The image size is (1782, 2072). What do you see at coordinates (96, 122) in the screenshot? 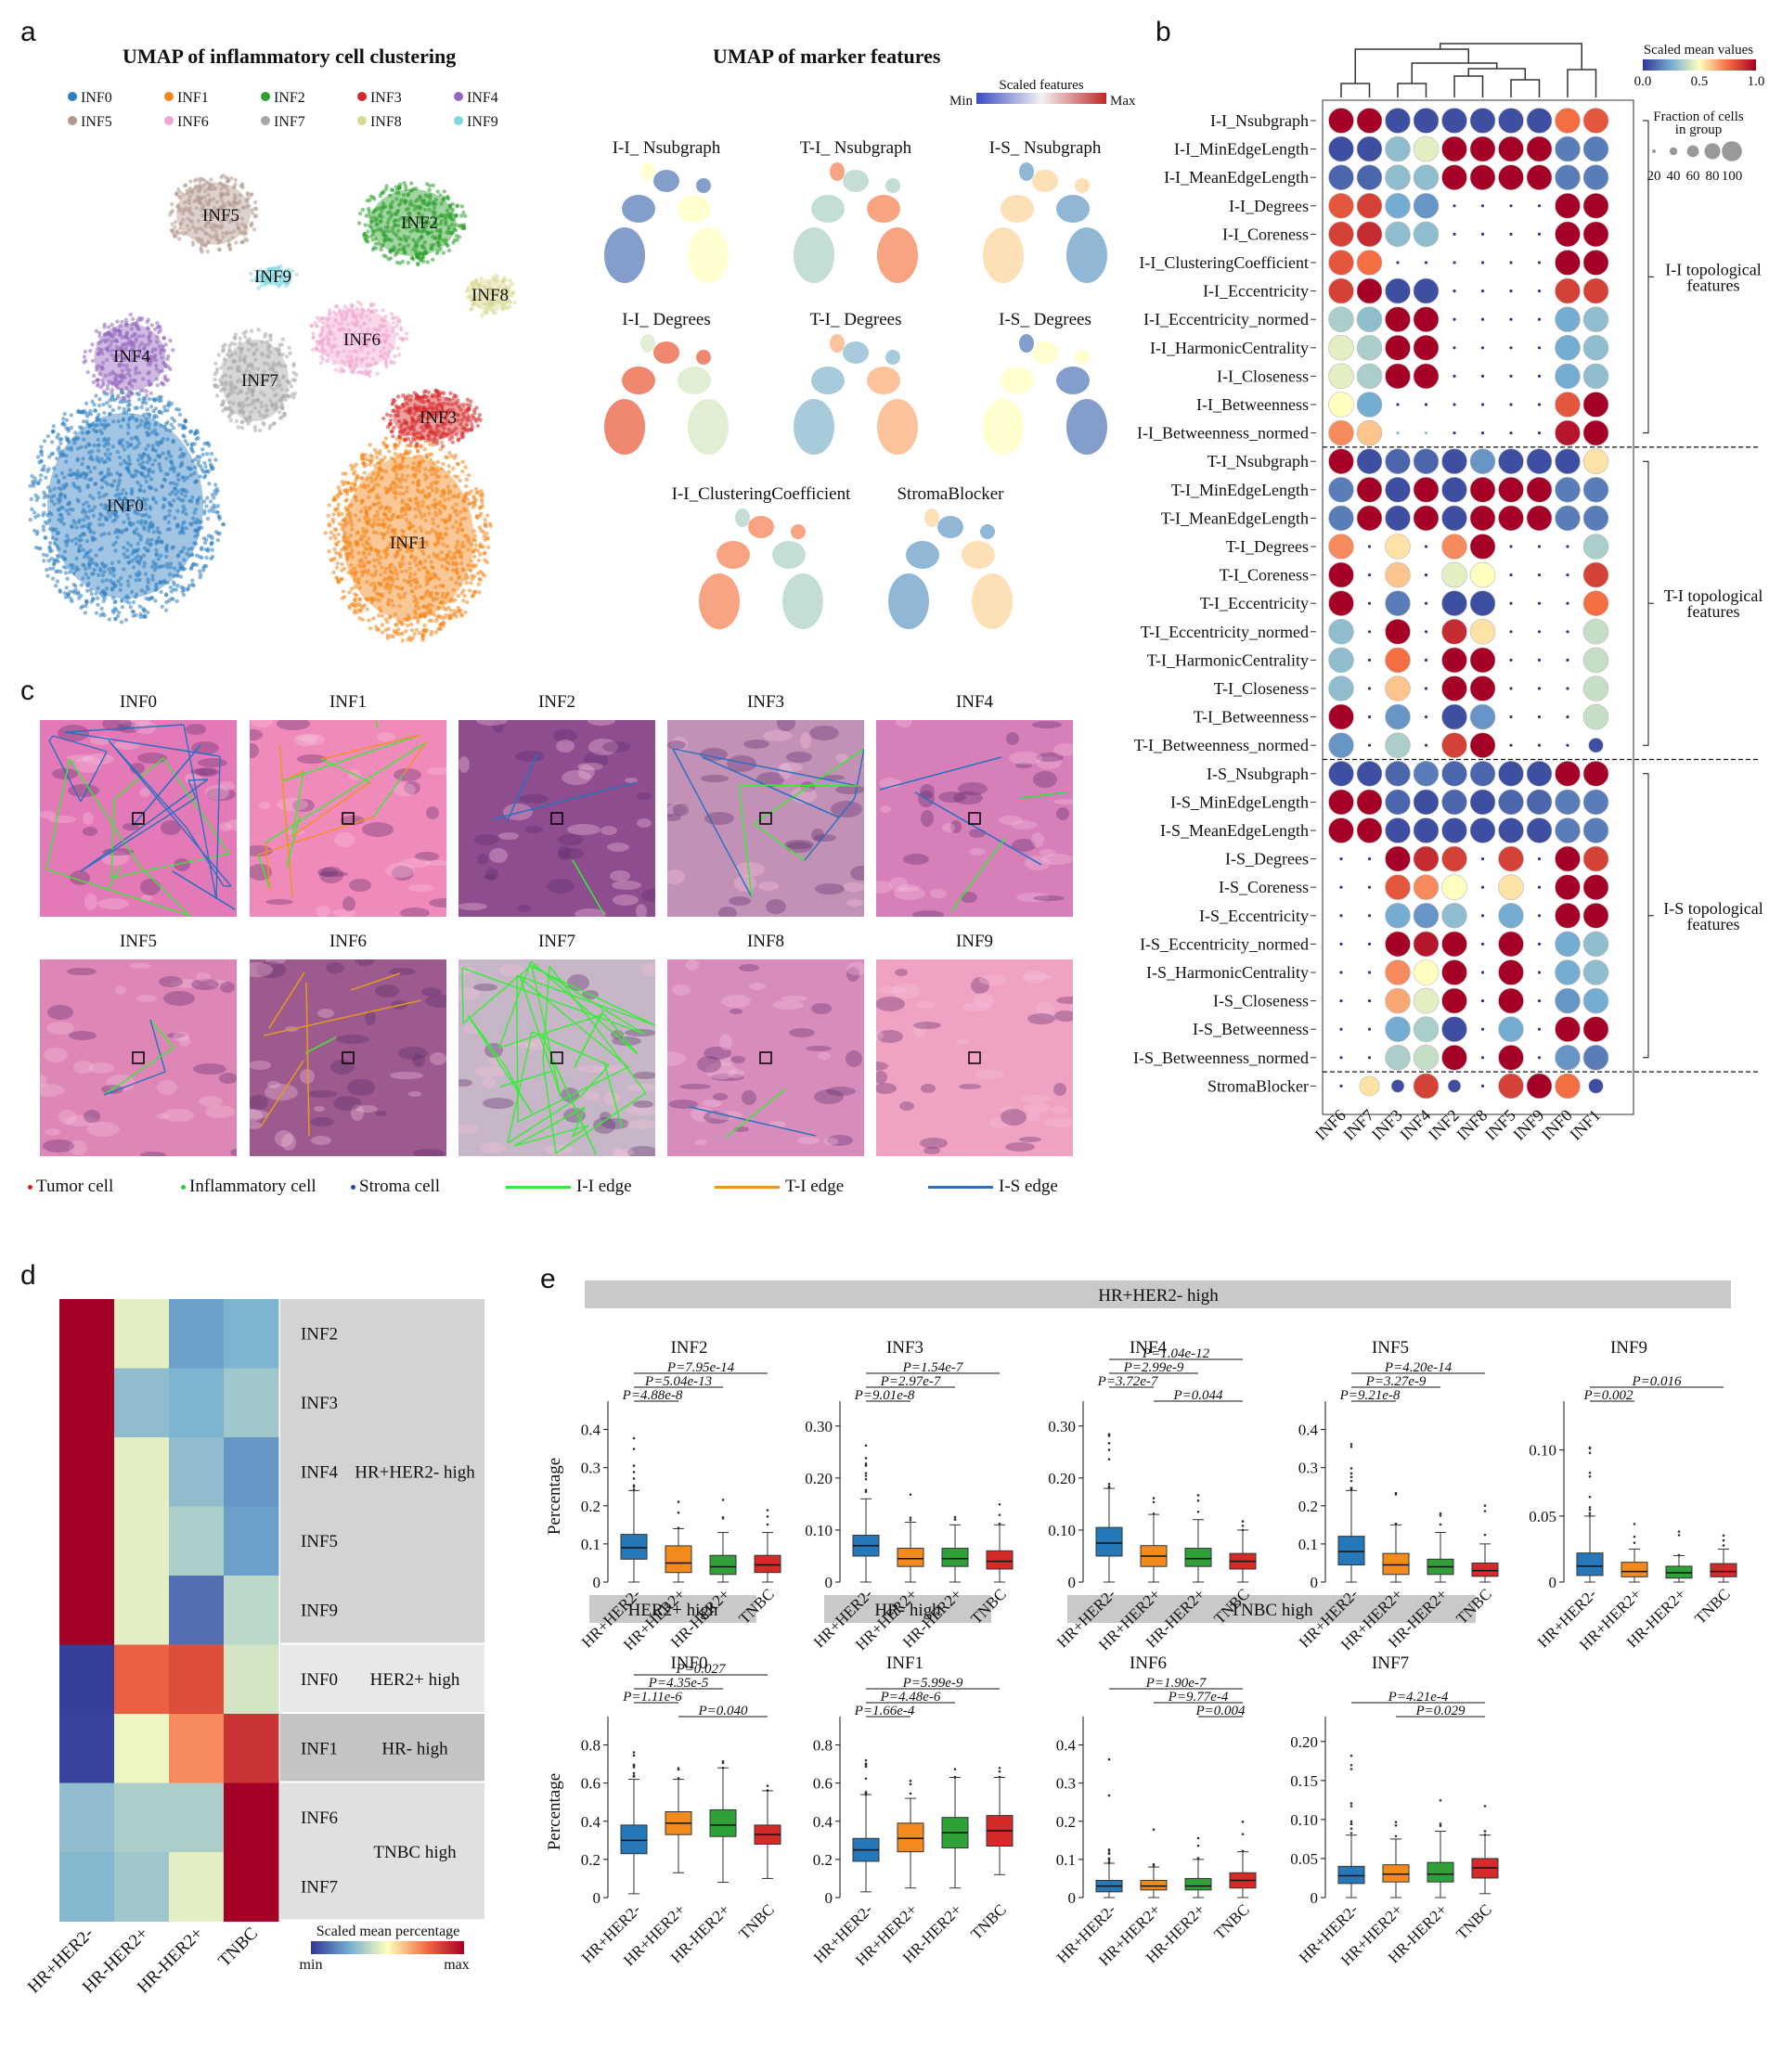
I see `legend-label: INF5` at bounding box center [96, 122].